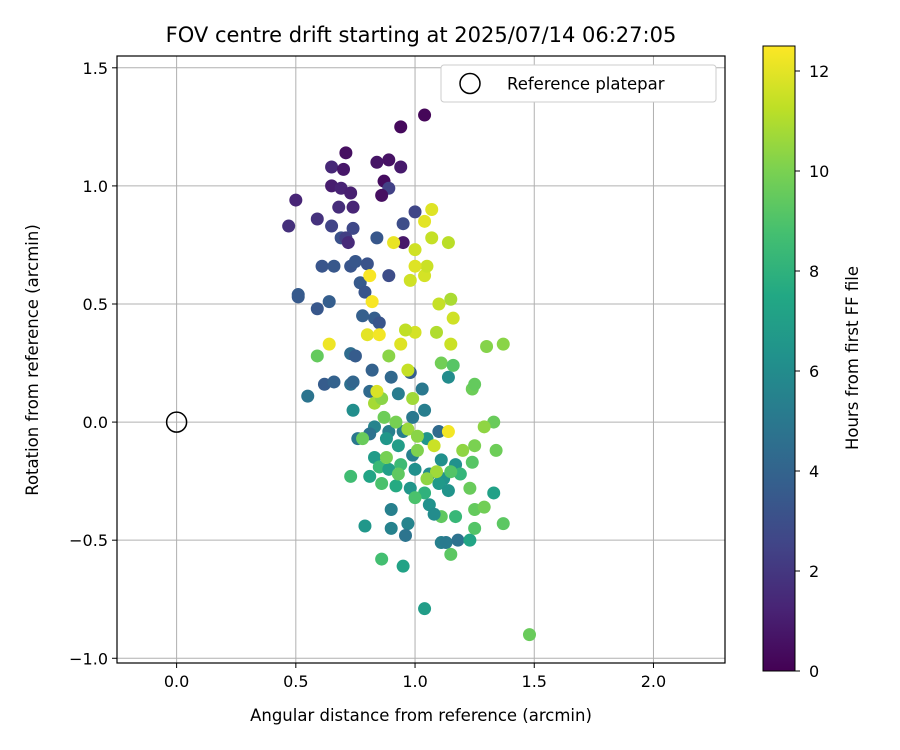 Image resolution: width=900 pixels, height=750 pixels. Describe the element at coordinates (415, 677) in the screenshot. I see `x-axis-ticks: 0.0 0.5 1.0 1.5 2.0` at that location.